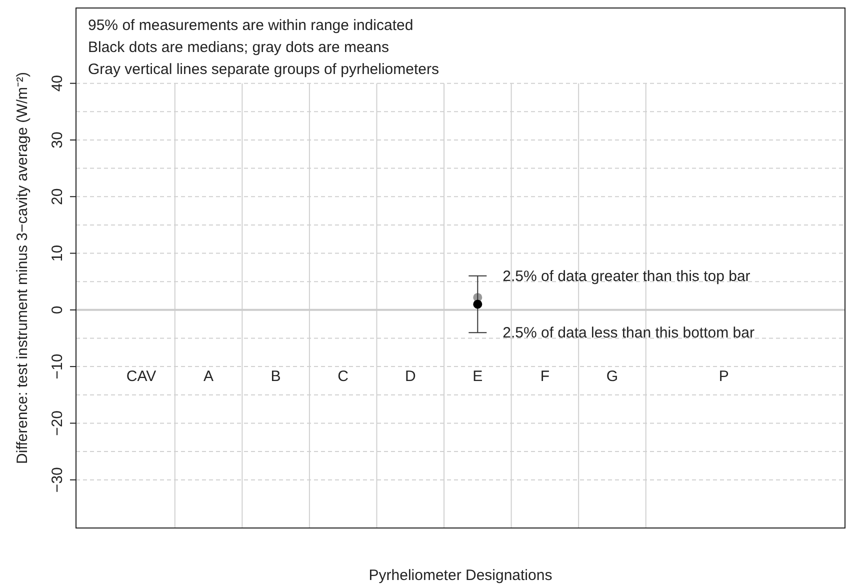  Describe the element at coordinates (57, 423) in the screenshot. I see `y-tick-label: −20` at that location.